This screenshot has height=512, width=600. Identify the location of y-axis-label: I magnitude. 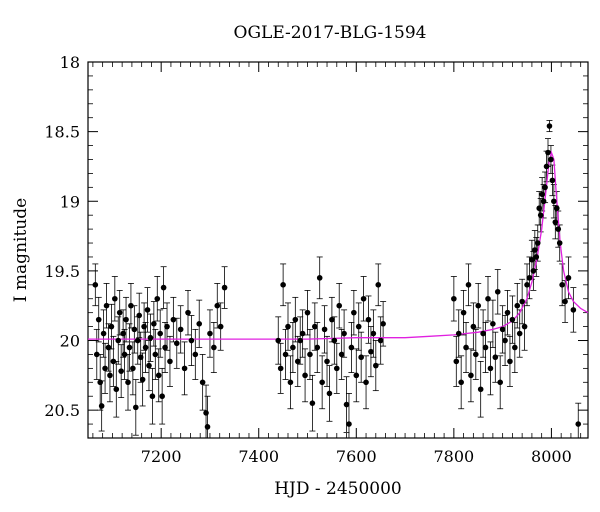
(21, 250).